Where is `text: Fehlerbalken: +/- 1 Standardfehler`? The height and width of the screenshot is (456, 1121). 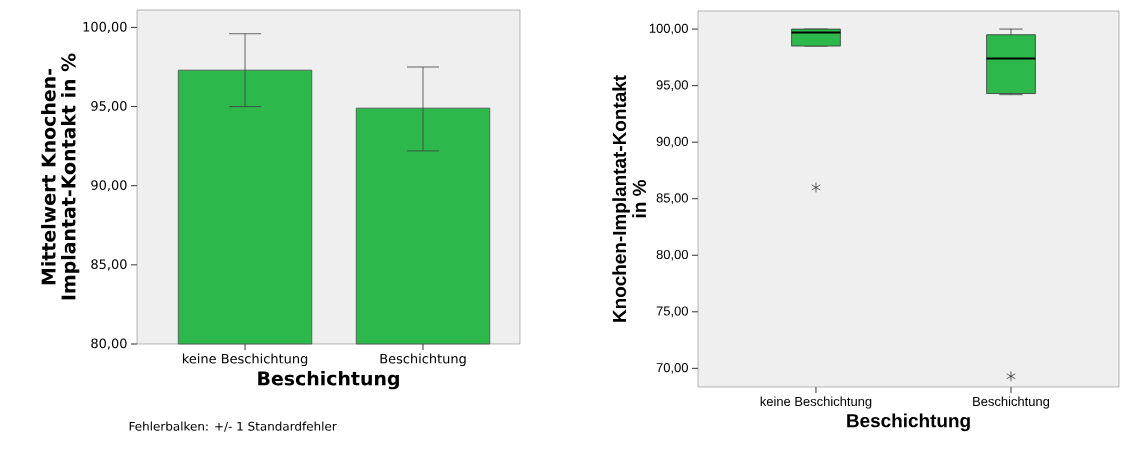
text: Fehlerbalken: +/- 1 Standardfehler is located at coordinates (233, 426).